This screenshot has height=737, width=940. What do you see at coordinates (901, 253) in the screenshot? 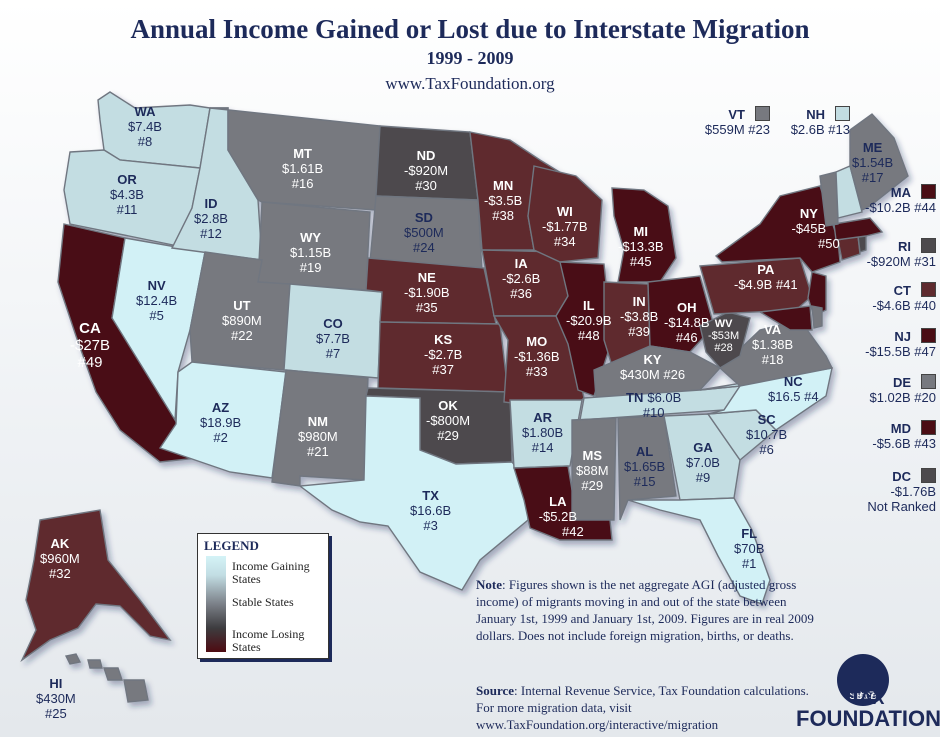
I see `callout-RI: RI -$920M #31` at bounding box center [901, 253].